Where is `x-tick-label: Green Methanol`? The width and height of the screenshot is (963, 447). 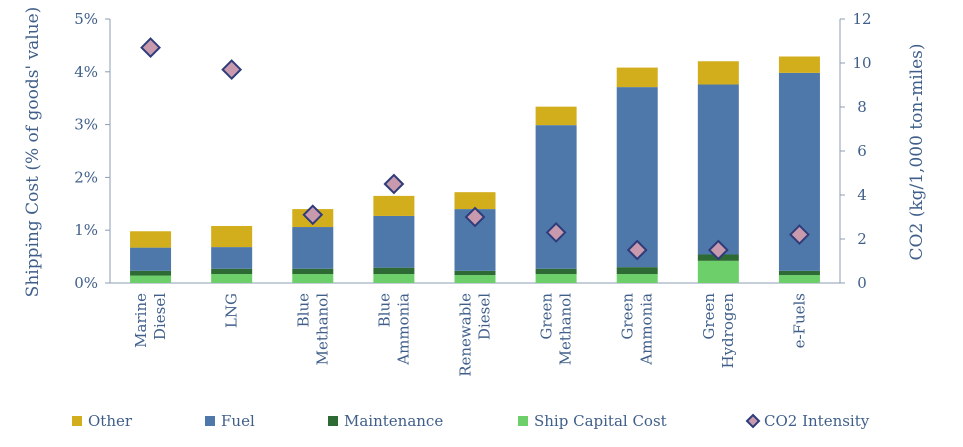
x-tick-label: Green Methanol is located at coordinates (556, 329).